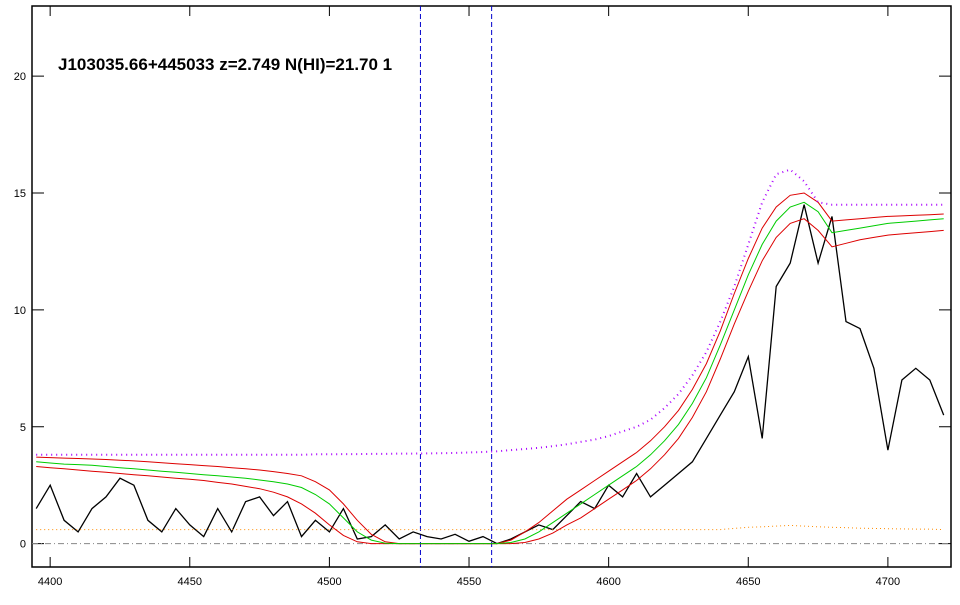 The width and height of the screenshot is (960, 605). Describe the element at coordinates (608, 582) in the screenshot. I see `x-tick-label: 4600` at that location.